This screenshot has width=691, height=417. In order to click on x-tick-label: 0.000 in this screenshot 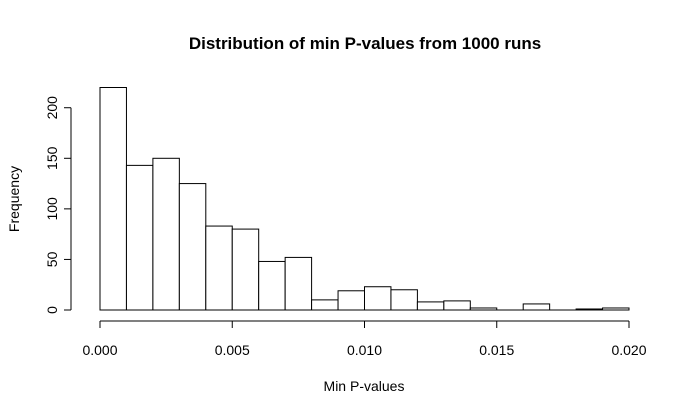, I will do `click(99, 350)`.